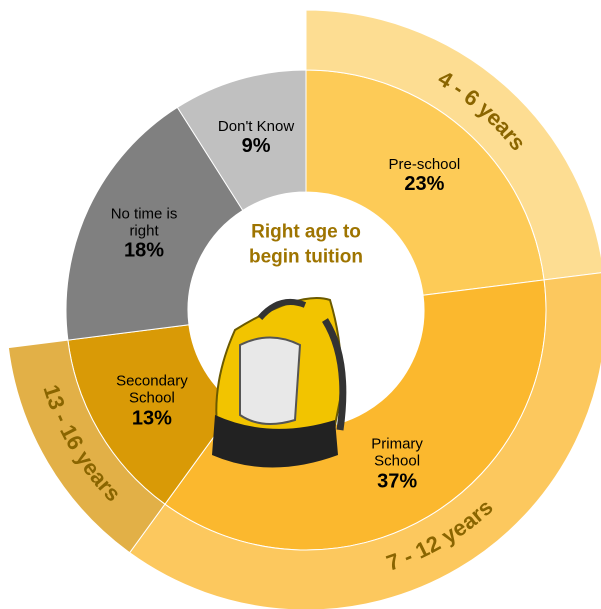 The image size is (601, 609). Describe the element at coordinates (397, 480) in the screenshot. I see `value-label: 37%` at that location.